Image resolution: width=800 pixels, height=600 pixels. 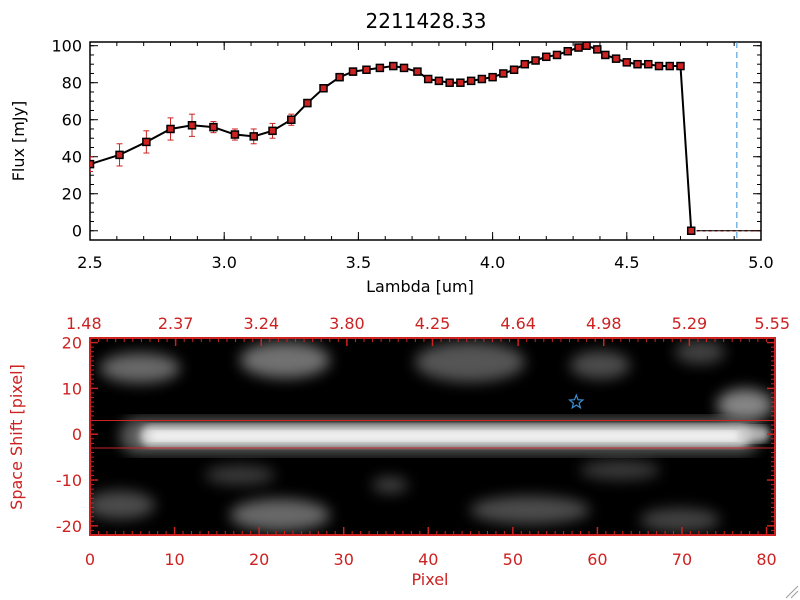 What do you see at coordinates (682, 559) in the screenshot?
I see `pixel-tick-label: 70` at bounding box center [682, 559].